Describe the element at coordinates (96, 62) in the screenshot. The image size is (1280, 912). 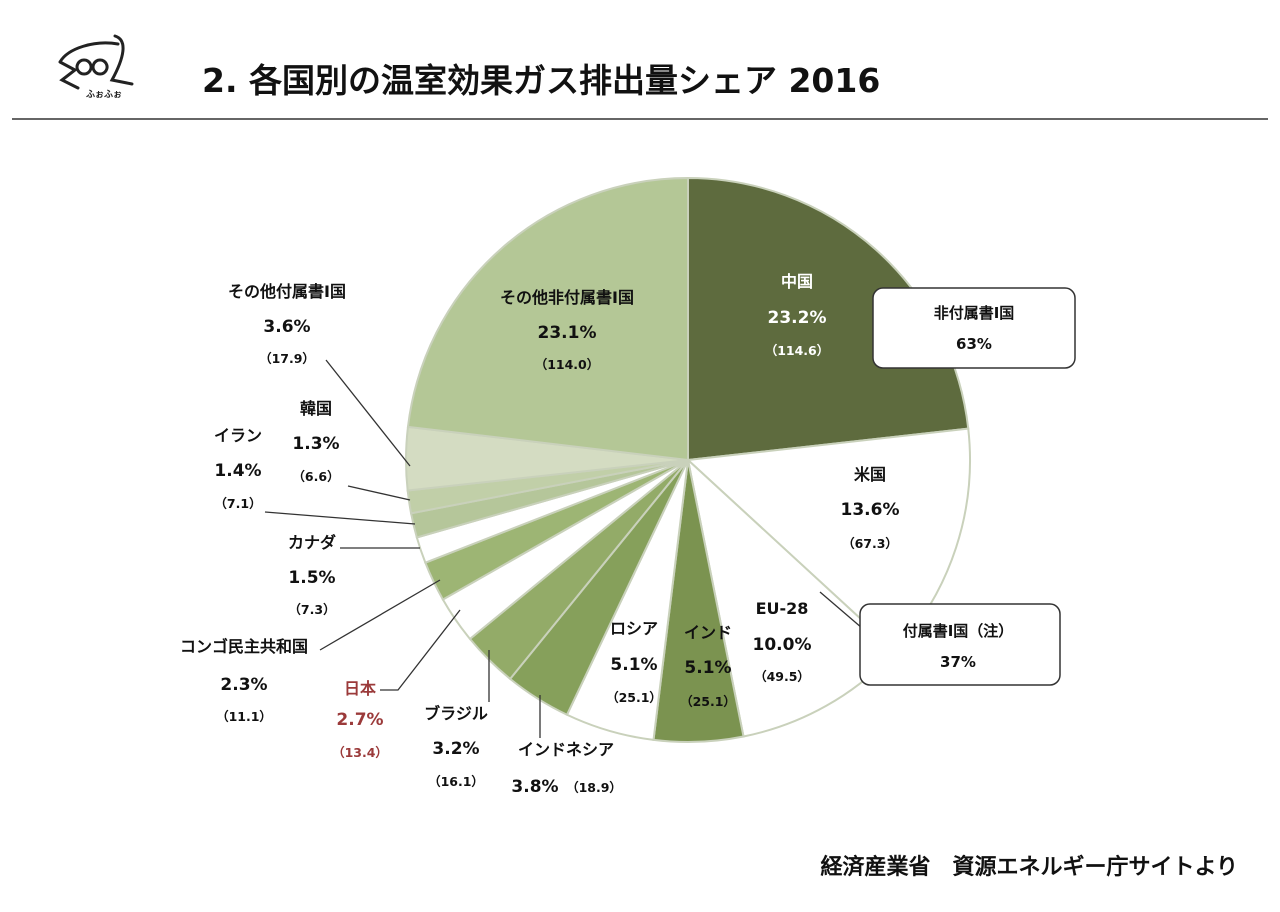
I see `logo-face-icon` at that location.